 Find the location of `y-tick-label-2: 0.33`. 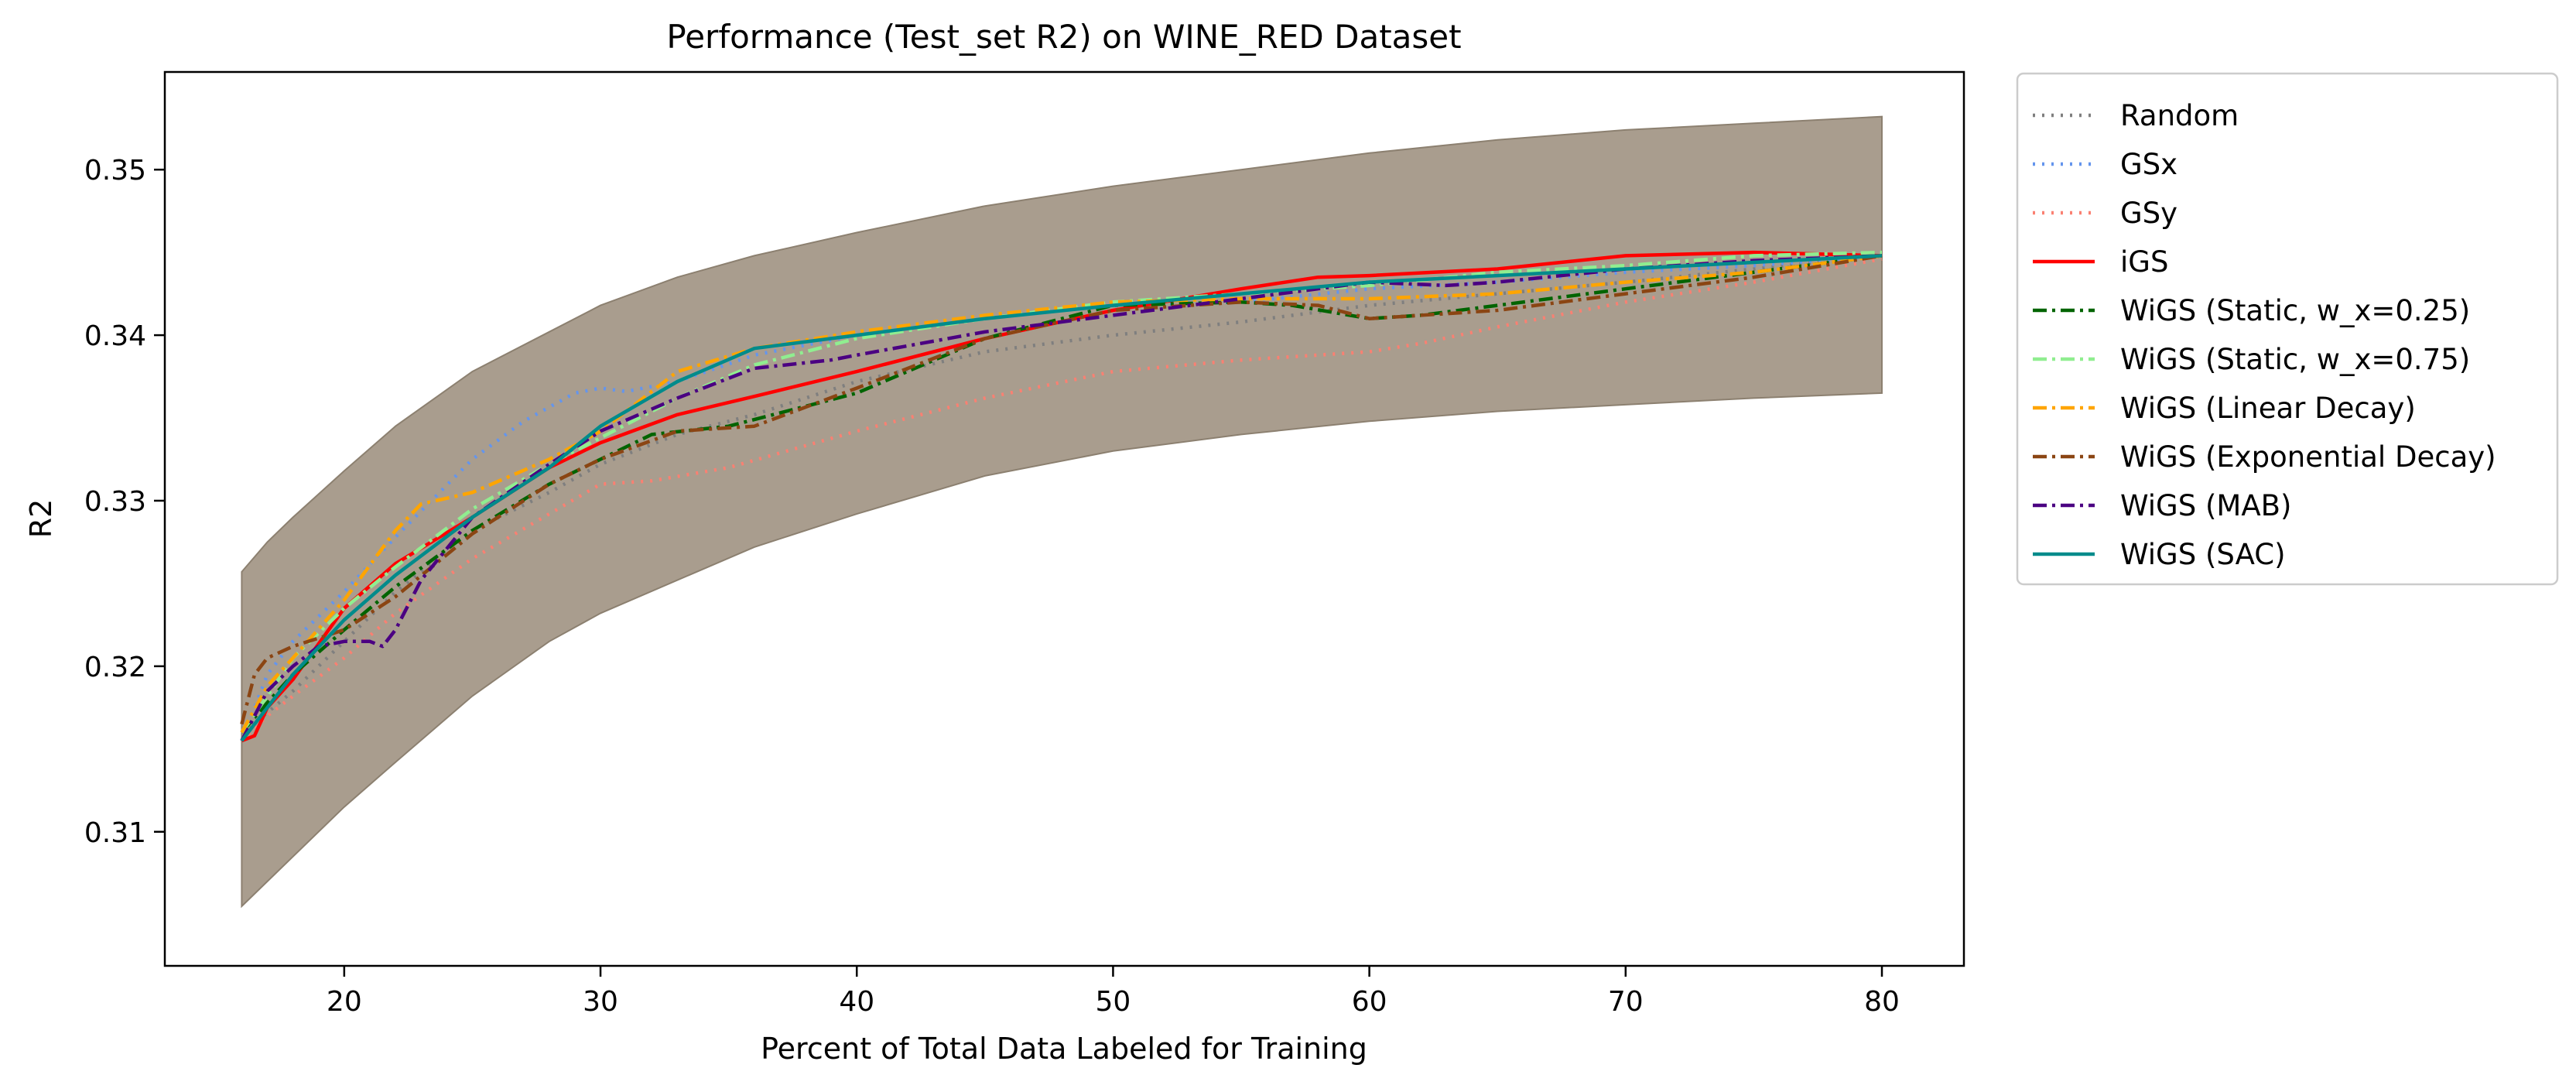

y-tick-label-2: 0.33 is located at coordinates (115, 502).